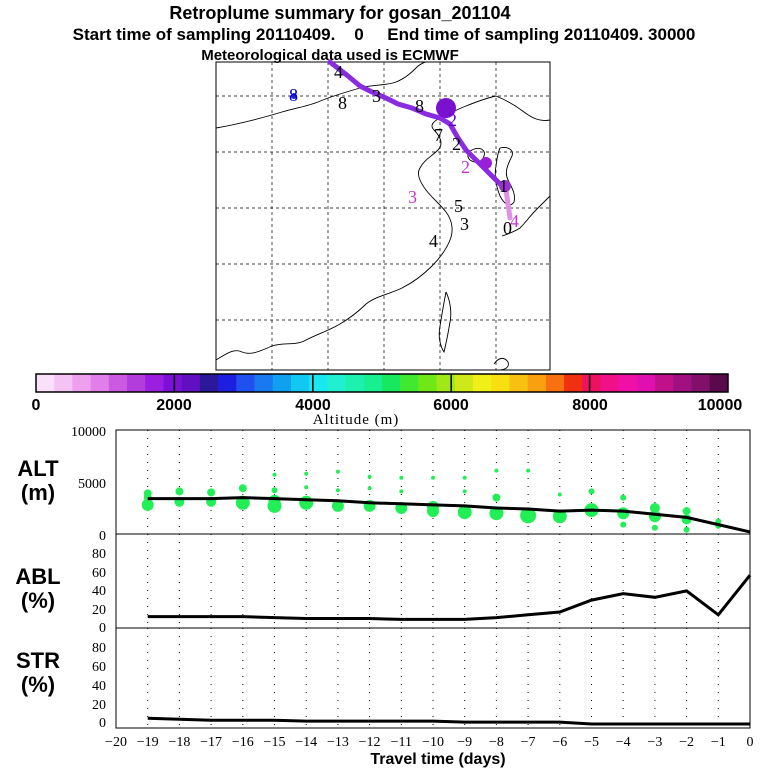 The height and width of the screenshot is (768, 768). What do you see at coordinates (99, 554) in the screenshot?
I see `abl-ytick-80: 80` at bounding box center [99, 554].